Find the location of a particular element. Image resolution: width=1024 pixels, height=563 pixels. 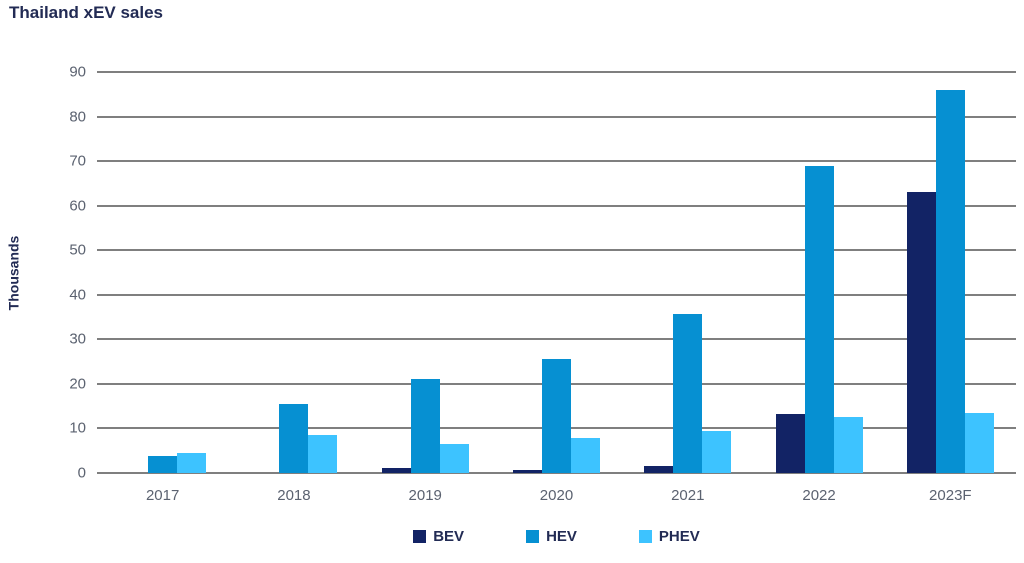

bar-group-2020 is located at coordinates (556, 272).